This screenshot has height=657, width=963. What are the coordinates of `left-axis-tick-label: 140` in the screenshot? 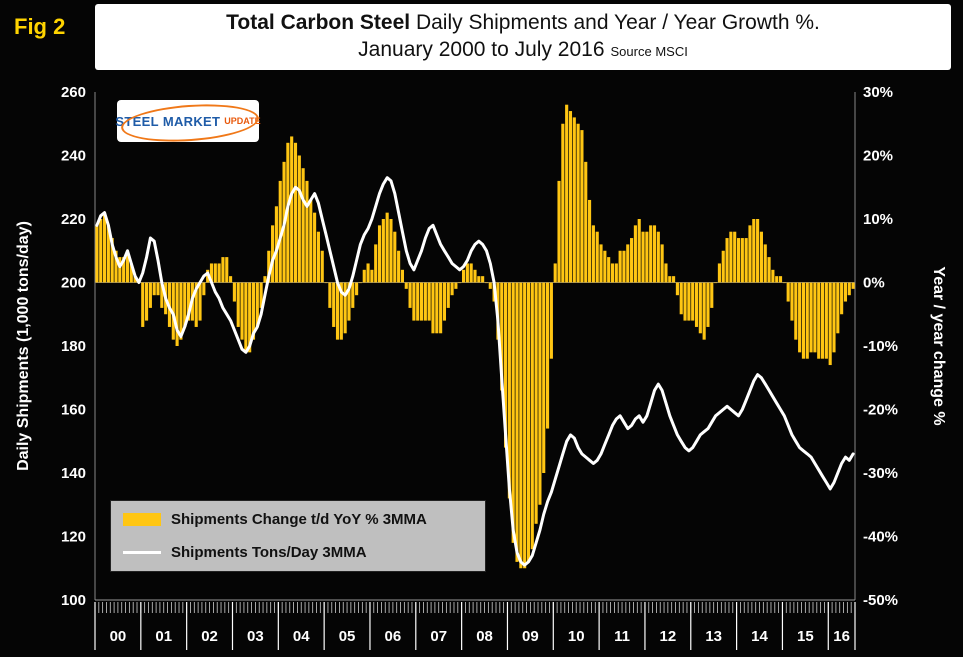 It's located at (73, 473).